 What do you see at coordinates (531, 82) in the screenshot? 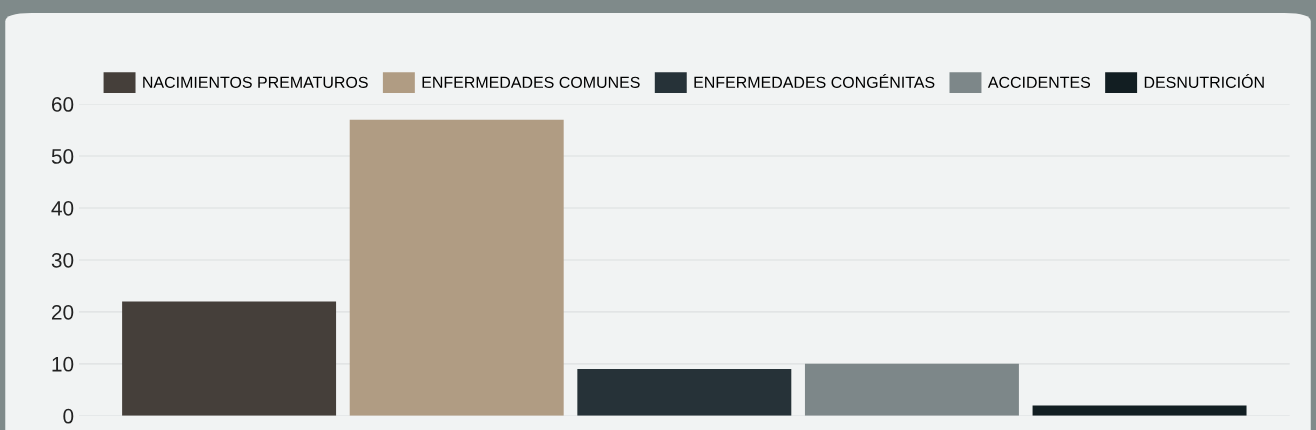
I see `legend-label: ENFERMEDADES COMUNES` at bounding box center [531, 82].